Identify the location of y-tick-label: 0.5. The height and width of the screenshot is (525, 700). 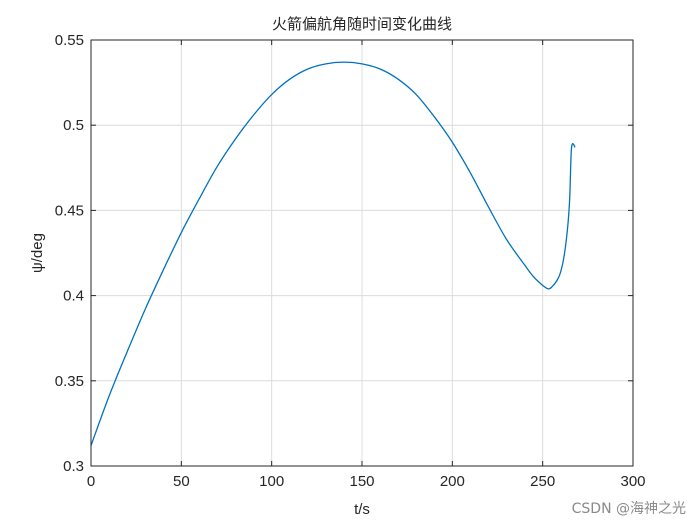
(73, 125).